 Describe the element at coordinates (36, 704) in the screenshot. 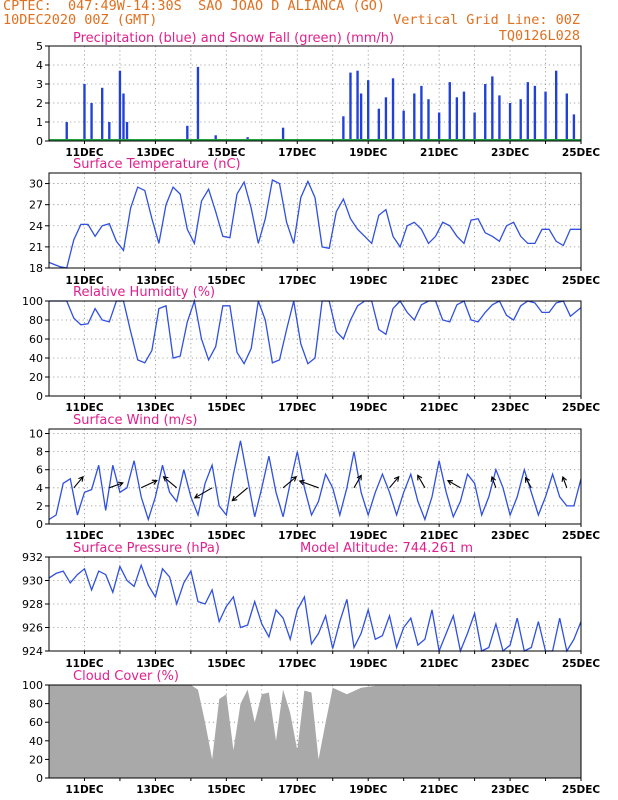

I see `y-tick-label: 80` at that location.